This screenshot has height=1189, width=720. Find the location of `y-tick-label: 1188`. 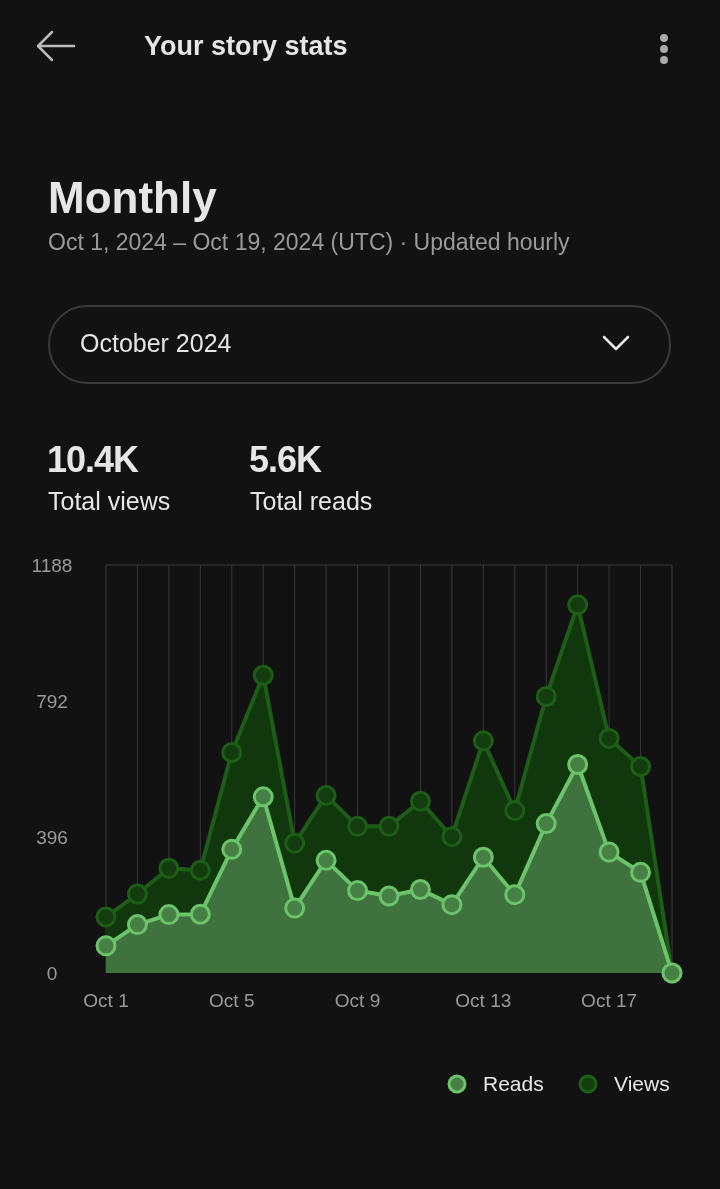

y-tick-label: 1188 is located at coordinates (52, 565).